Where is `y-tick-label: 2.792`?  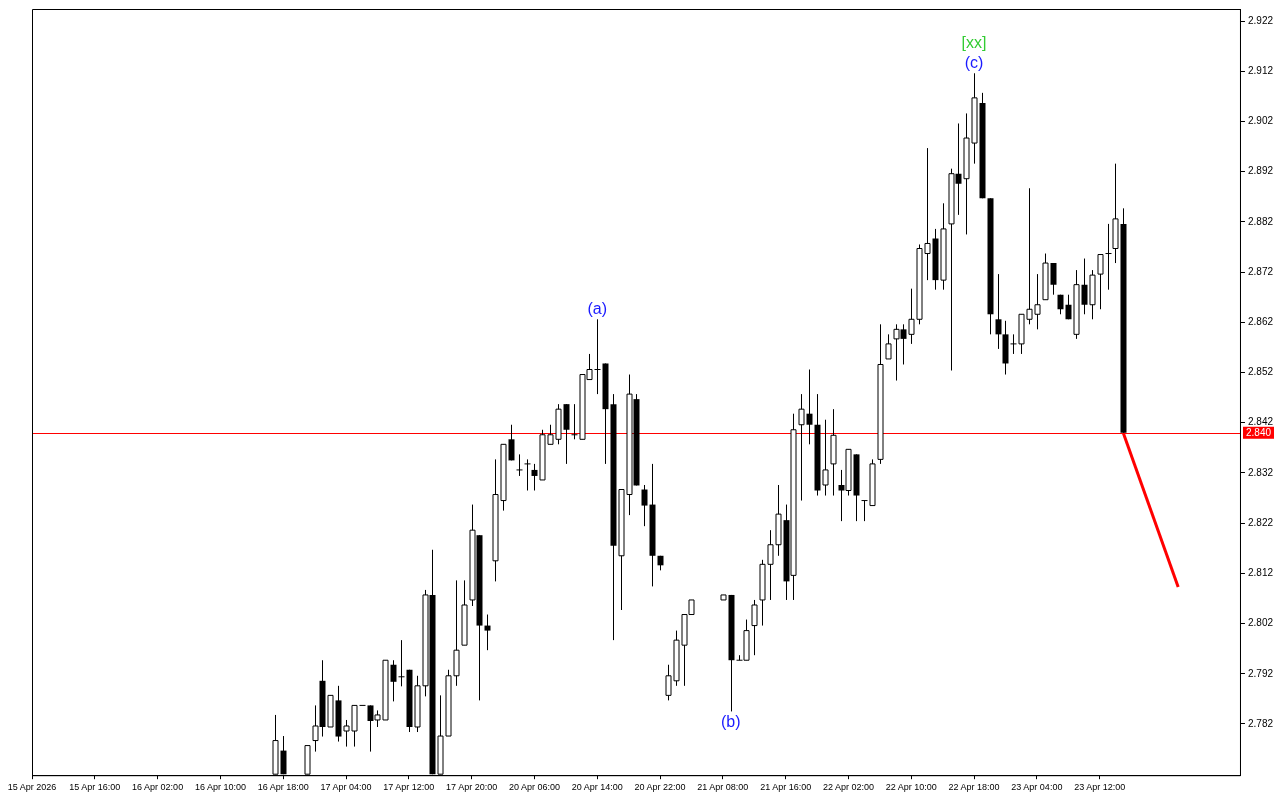 y-tick-label: 2.792 is located at coordinates (1260, 673).